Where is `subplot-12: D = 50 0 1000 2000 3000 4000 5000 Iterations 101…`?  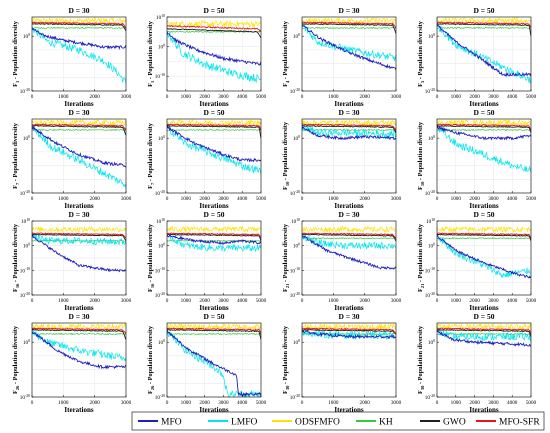
subplot-12: D = 50 0 1000 2000 3000 4000 5000 Iterations 101… is located at coordinates (477, 261).